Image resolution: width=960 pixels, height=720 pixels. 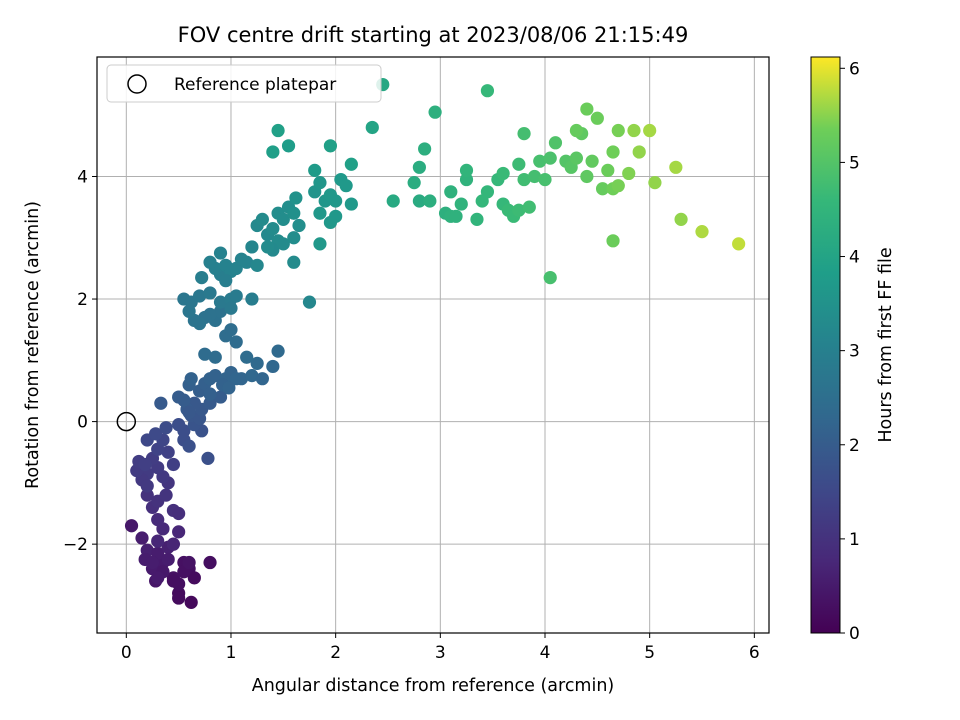 What do you see at coordinates (82, 423) in the screenshot?
I see `y-tick-label: 0` at bounding box center [82, 423].